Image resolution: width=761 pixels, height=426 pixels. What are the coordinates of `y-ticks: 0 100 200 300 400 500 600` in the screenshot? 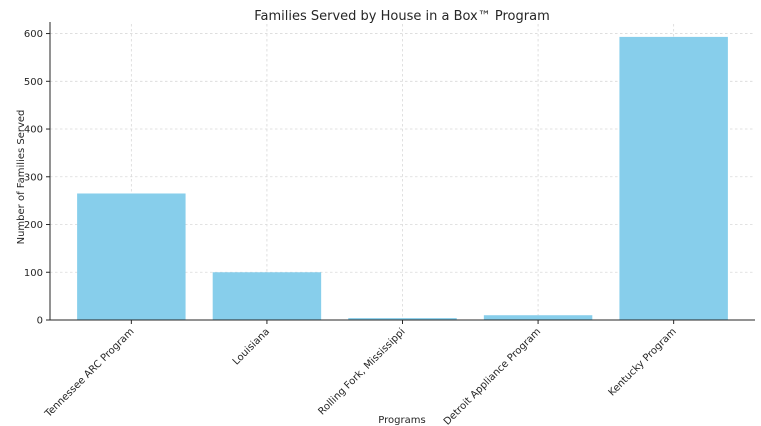 It's located at (37, 178).